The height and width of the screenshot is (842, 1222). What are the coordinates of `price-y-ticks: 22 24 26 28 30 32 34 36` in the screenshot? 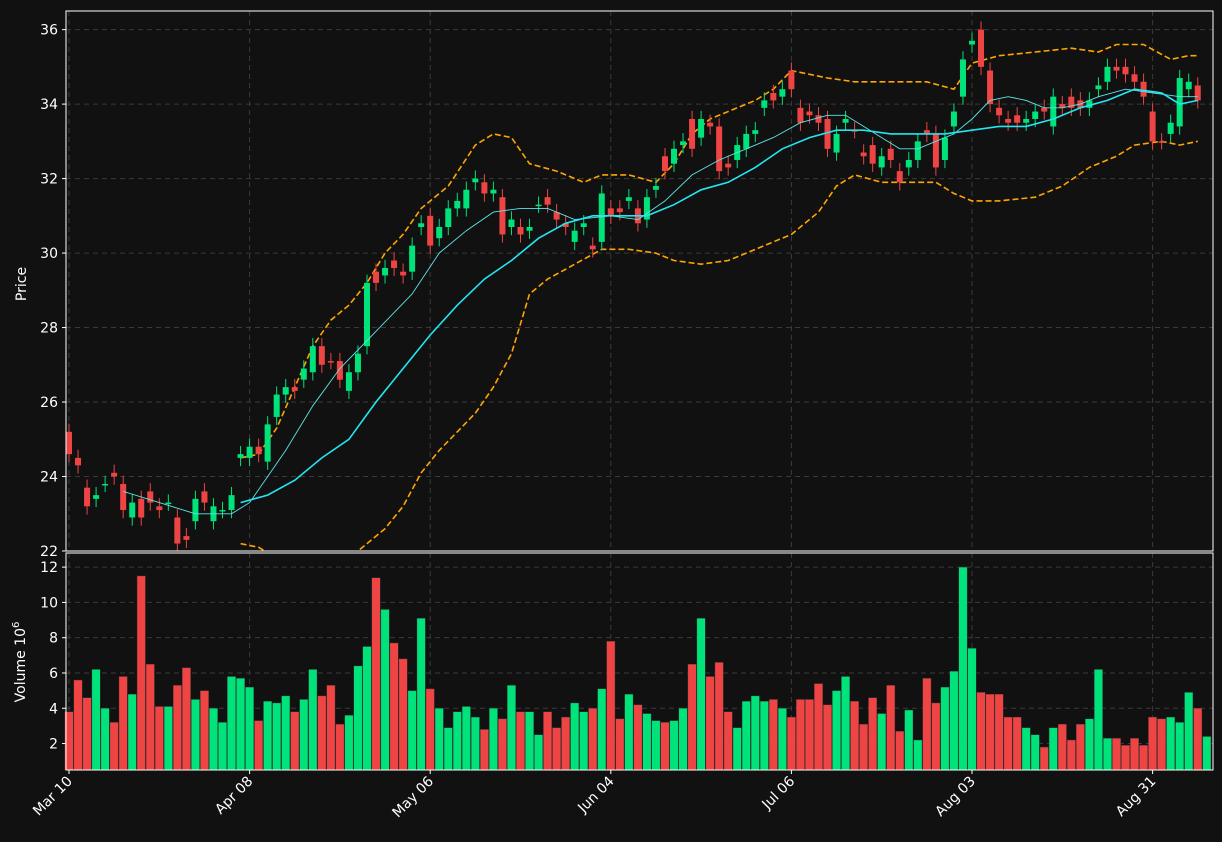 It's located at (53, 291).